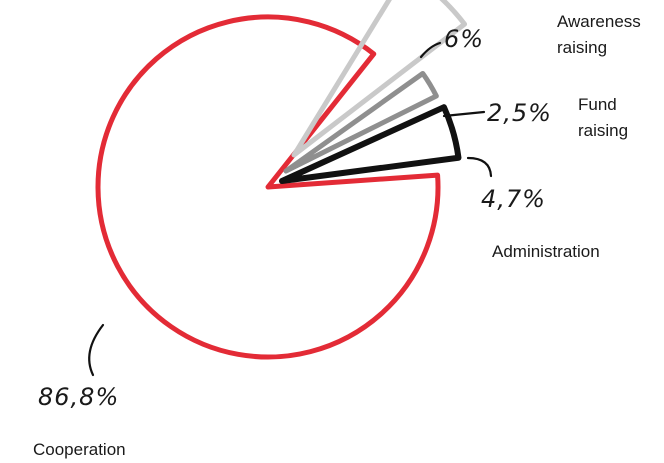 The width and height of the screenshot is (664, 463). What do you see at coordinates (603, 130) in the screenshot?
I see `category-label-fund-line2: raising` at bounding box center [603, 130].